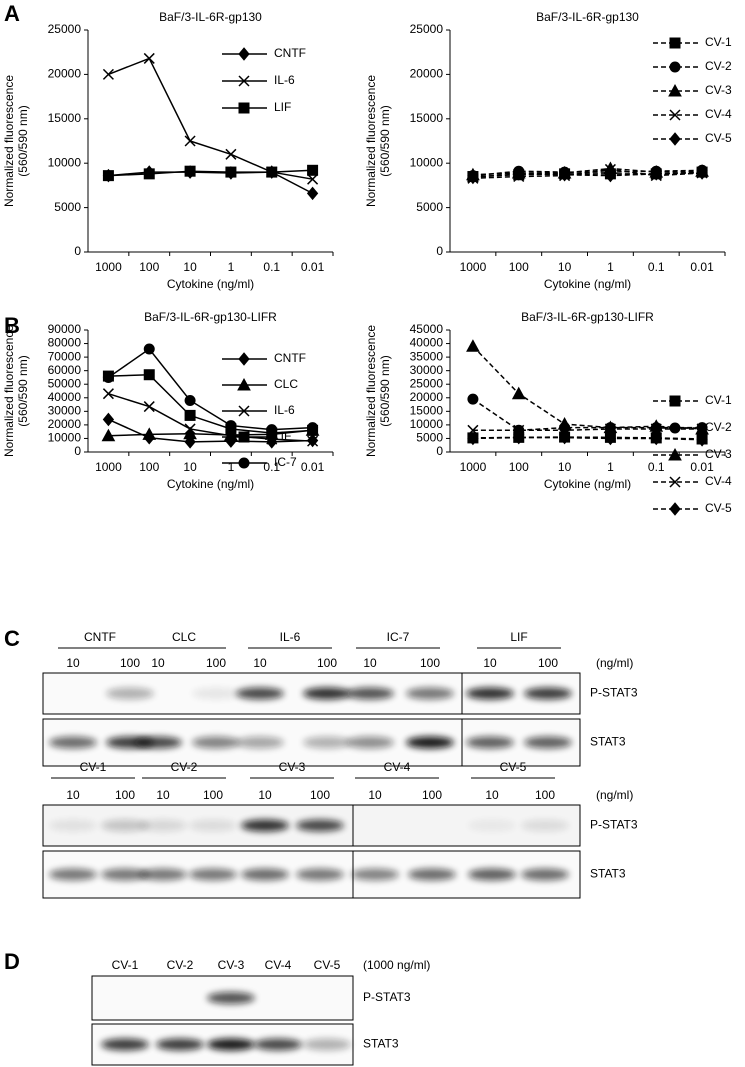 The width and height of the screenshot is (745, 1067). Describe the element at coordinates (398, 637) in the screenshot. I see `group-label: IC-7` at that location.